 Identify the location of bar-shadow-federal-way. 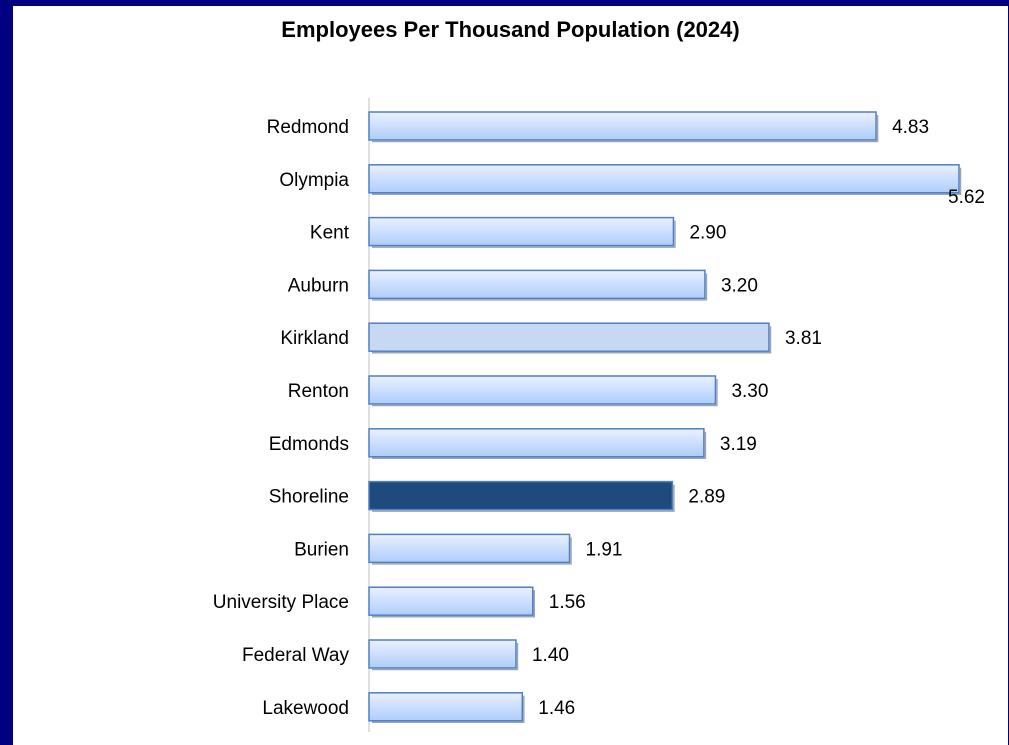
(445, 657).